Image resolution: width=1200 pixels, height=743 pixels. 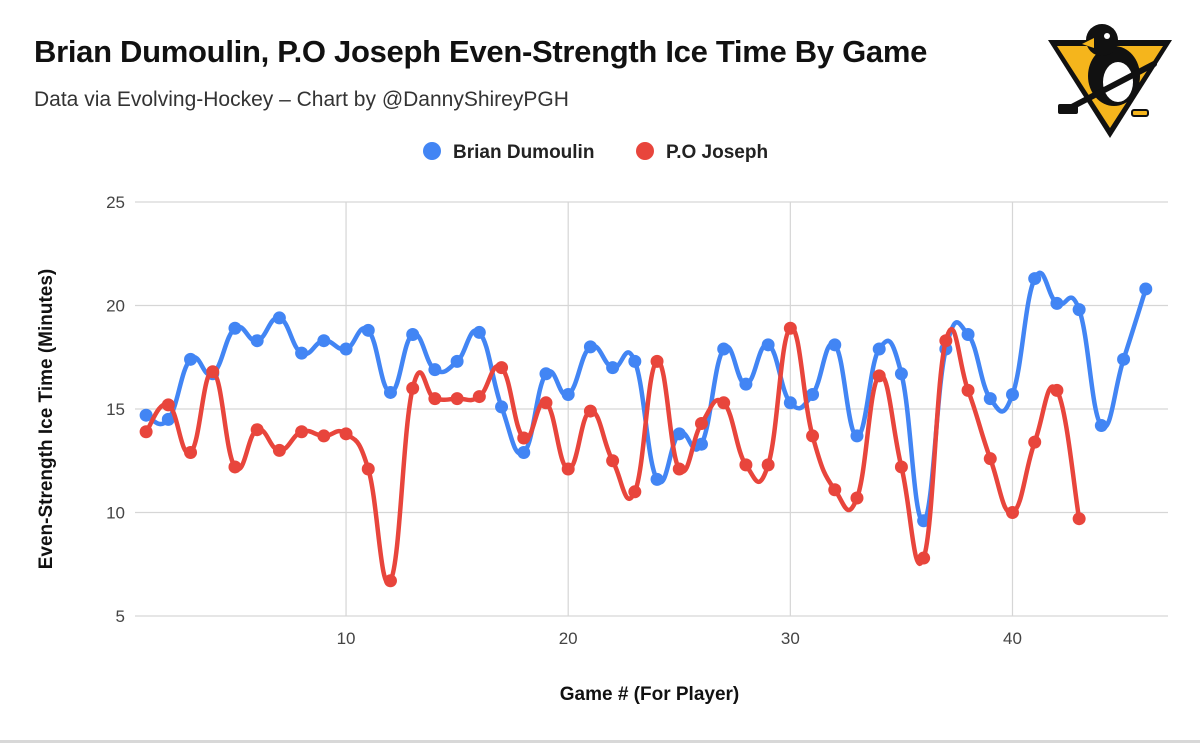 What do you see at coordinates (115, 513) in the screenshot?
I see `y-tick-10: 10` at bounding box center [115, 513].